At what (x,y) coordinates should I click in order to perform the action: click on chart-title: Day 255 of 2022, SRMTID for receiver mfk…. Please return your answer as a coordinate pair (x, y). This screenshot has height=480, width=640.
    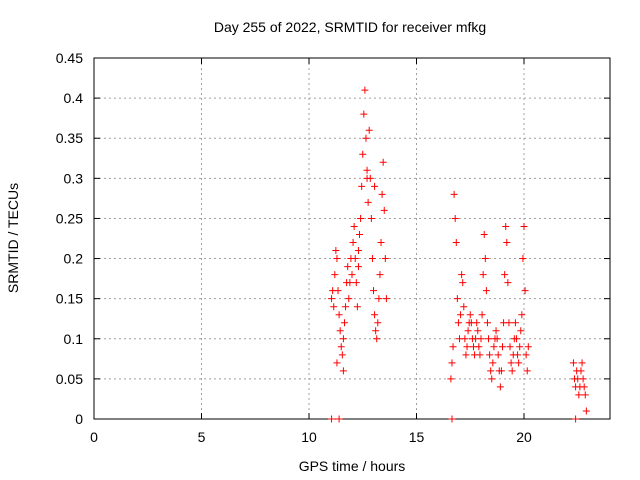
    Looking at the image, I should click on (350, 27).